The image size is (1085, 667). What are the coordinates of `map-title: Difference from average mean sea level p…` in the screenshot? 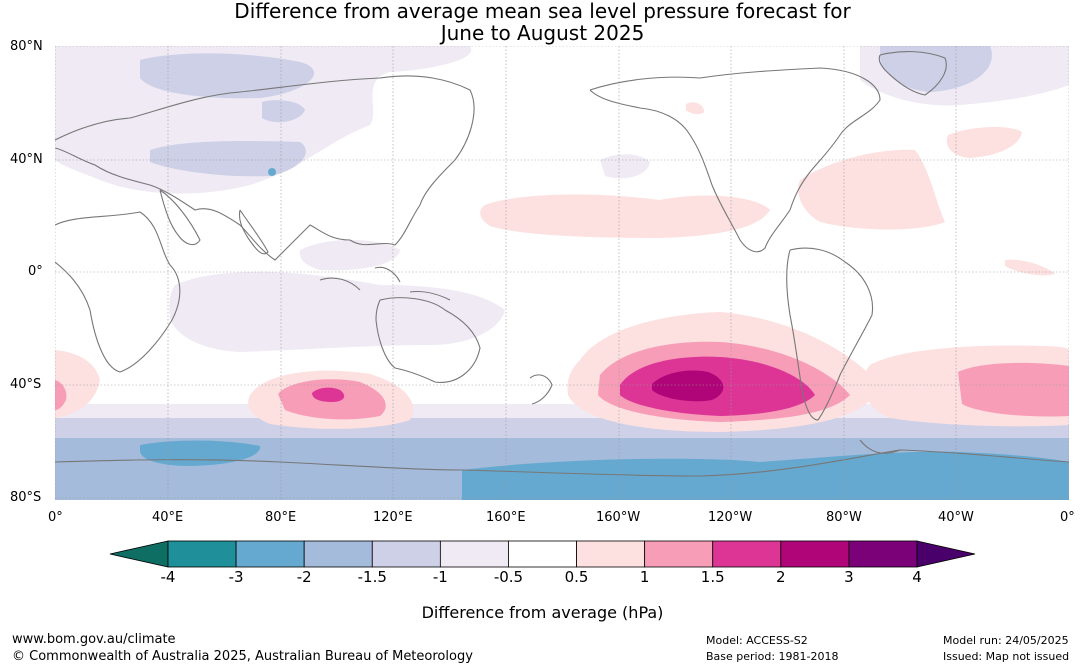 It's located at (542, 22).